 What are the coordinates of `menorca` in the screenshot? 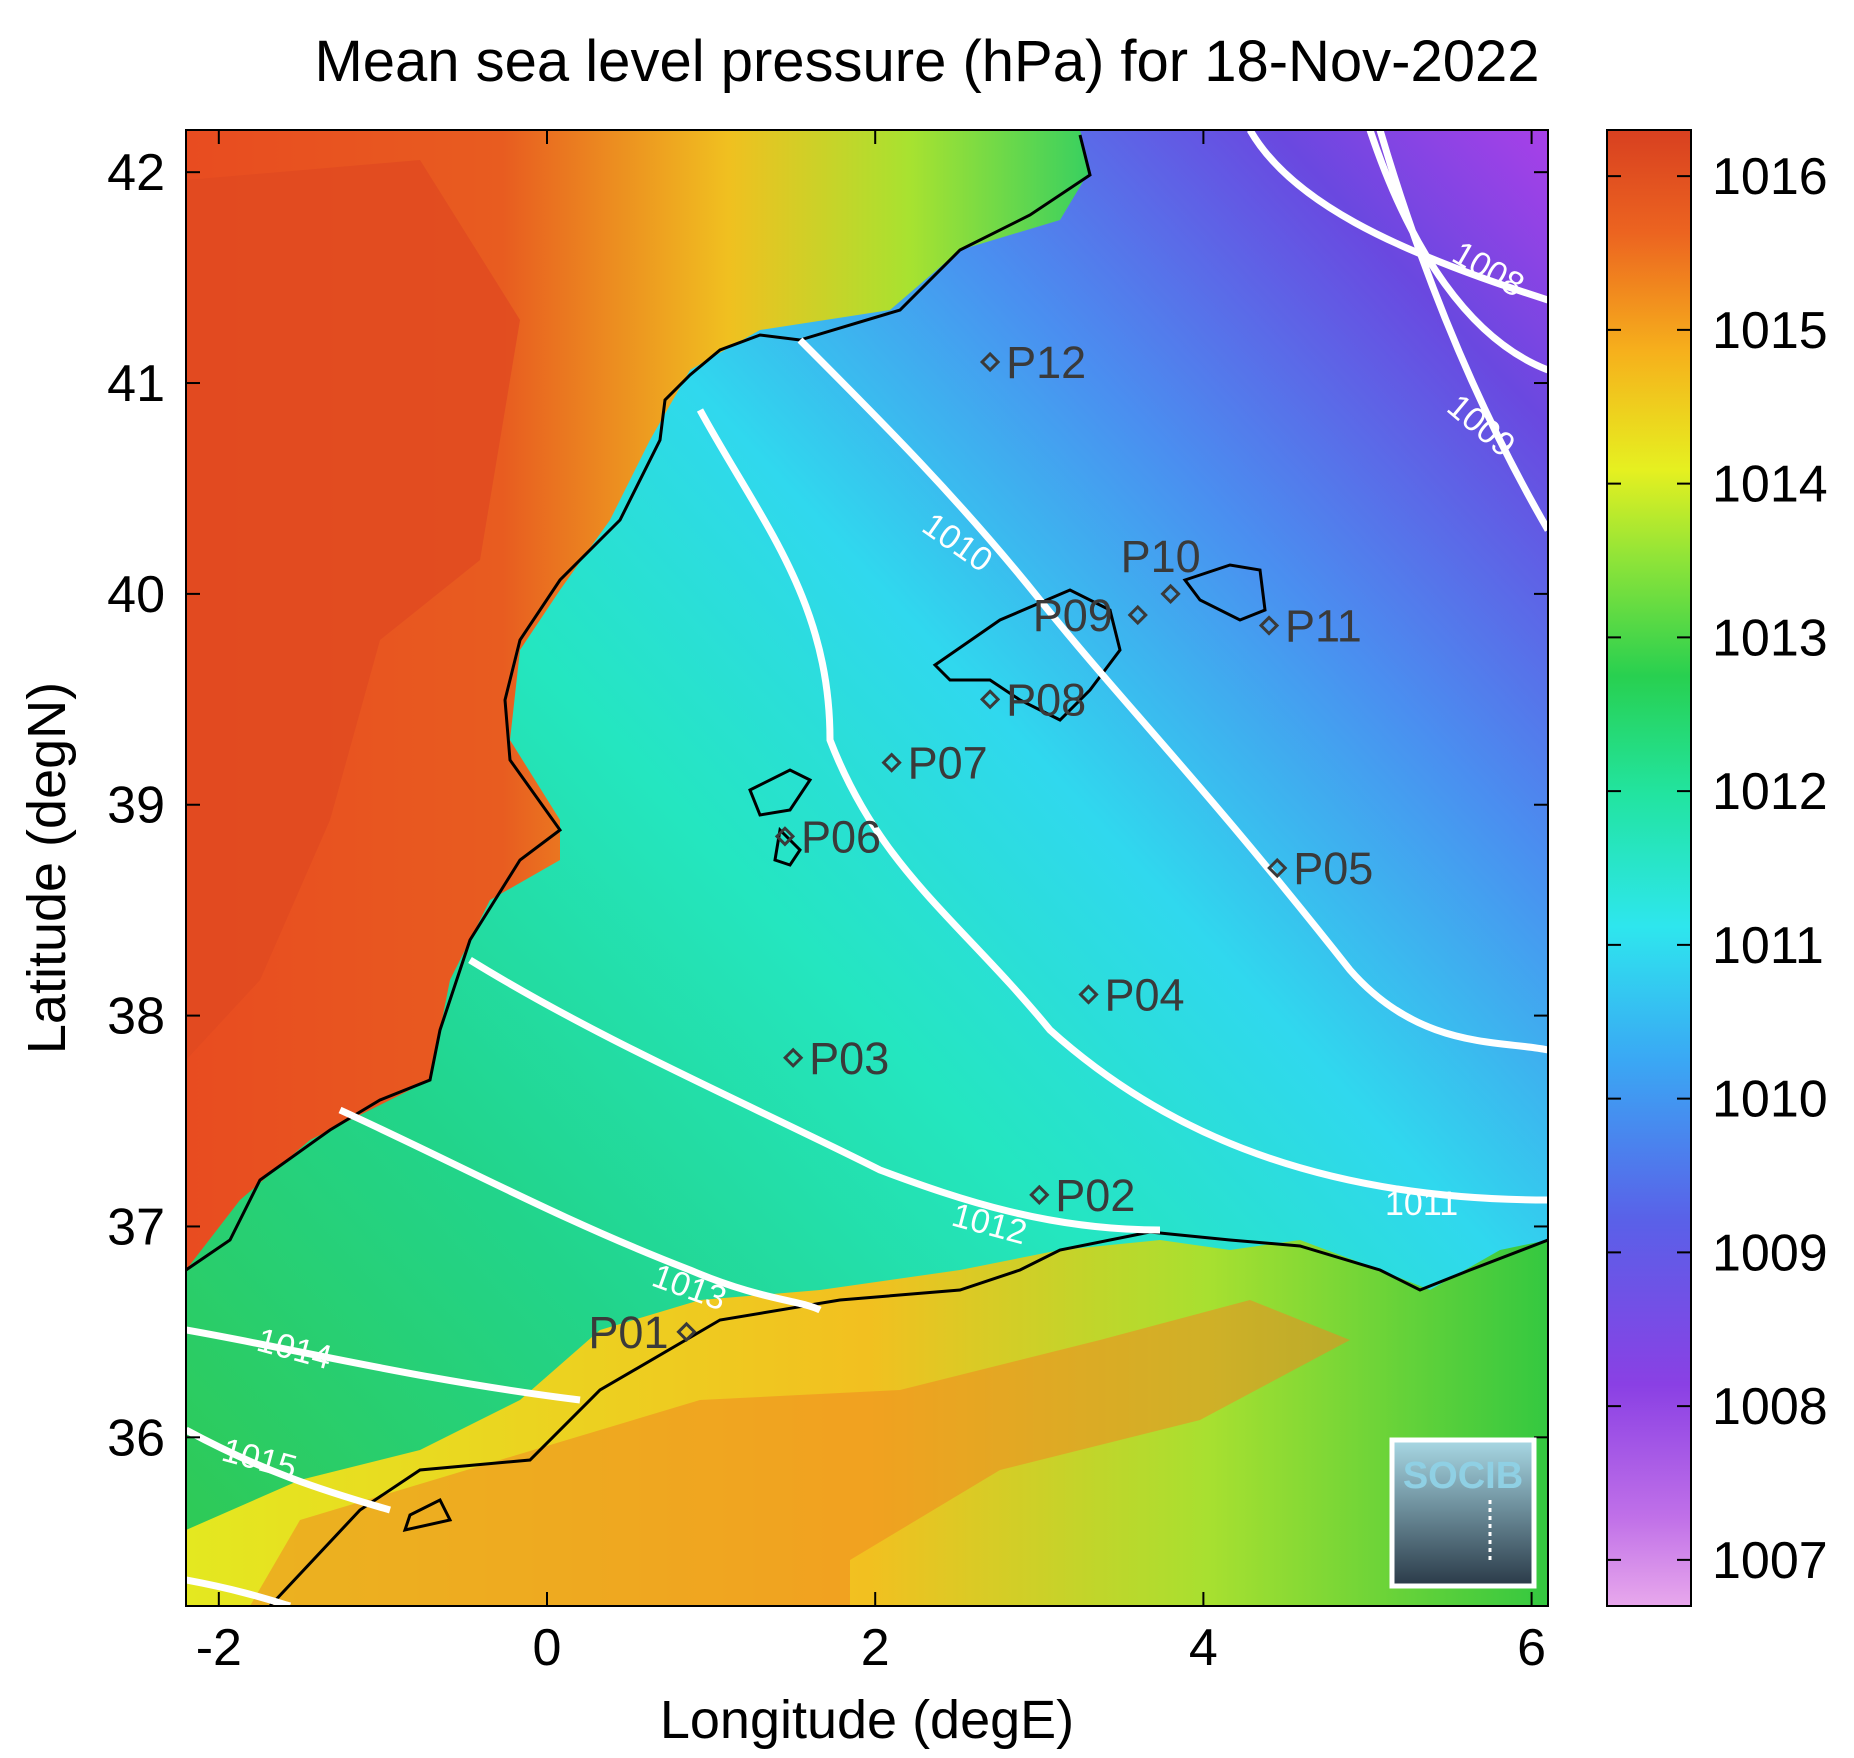 It's located at (1224, 592).